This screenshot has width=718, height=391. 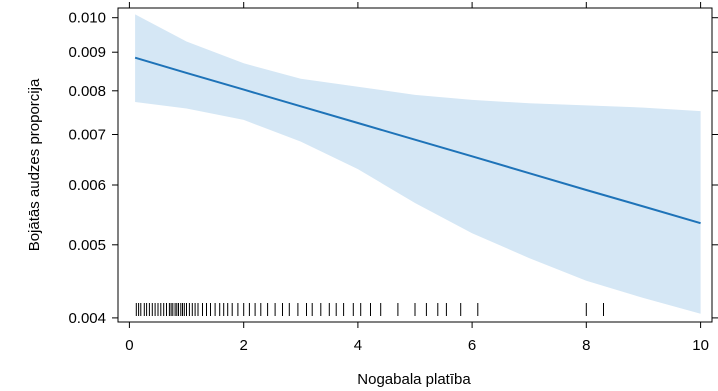 What do you see at coordinates (369, 309) in the screenshot?
I see `rug-layer` at bounding box center [369, 309].